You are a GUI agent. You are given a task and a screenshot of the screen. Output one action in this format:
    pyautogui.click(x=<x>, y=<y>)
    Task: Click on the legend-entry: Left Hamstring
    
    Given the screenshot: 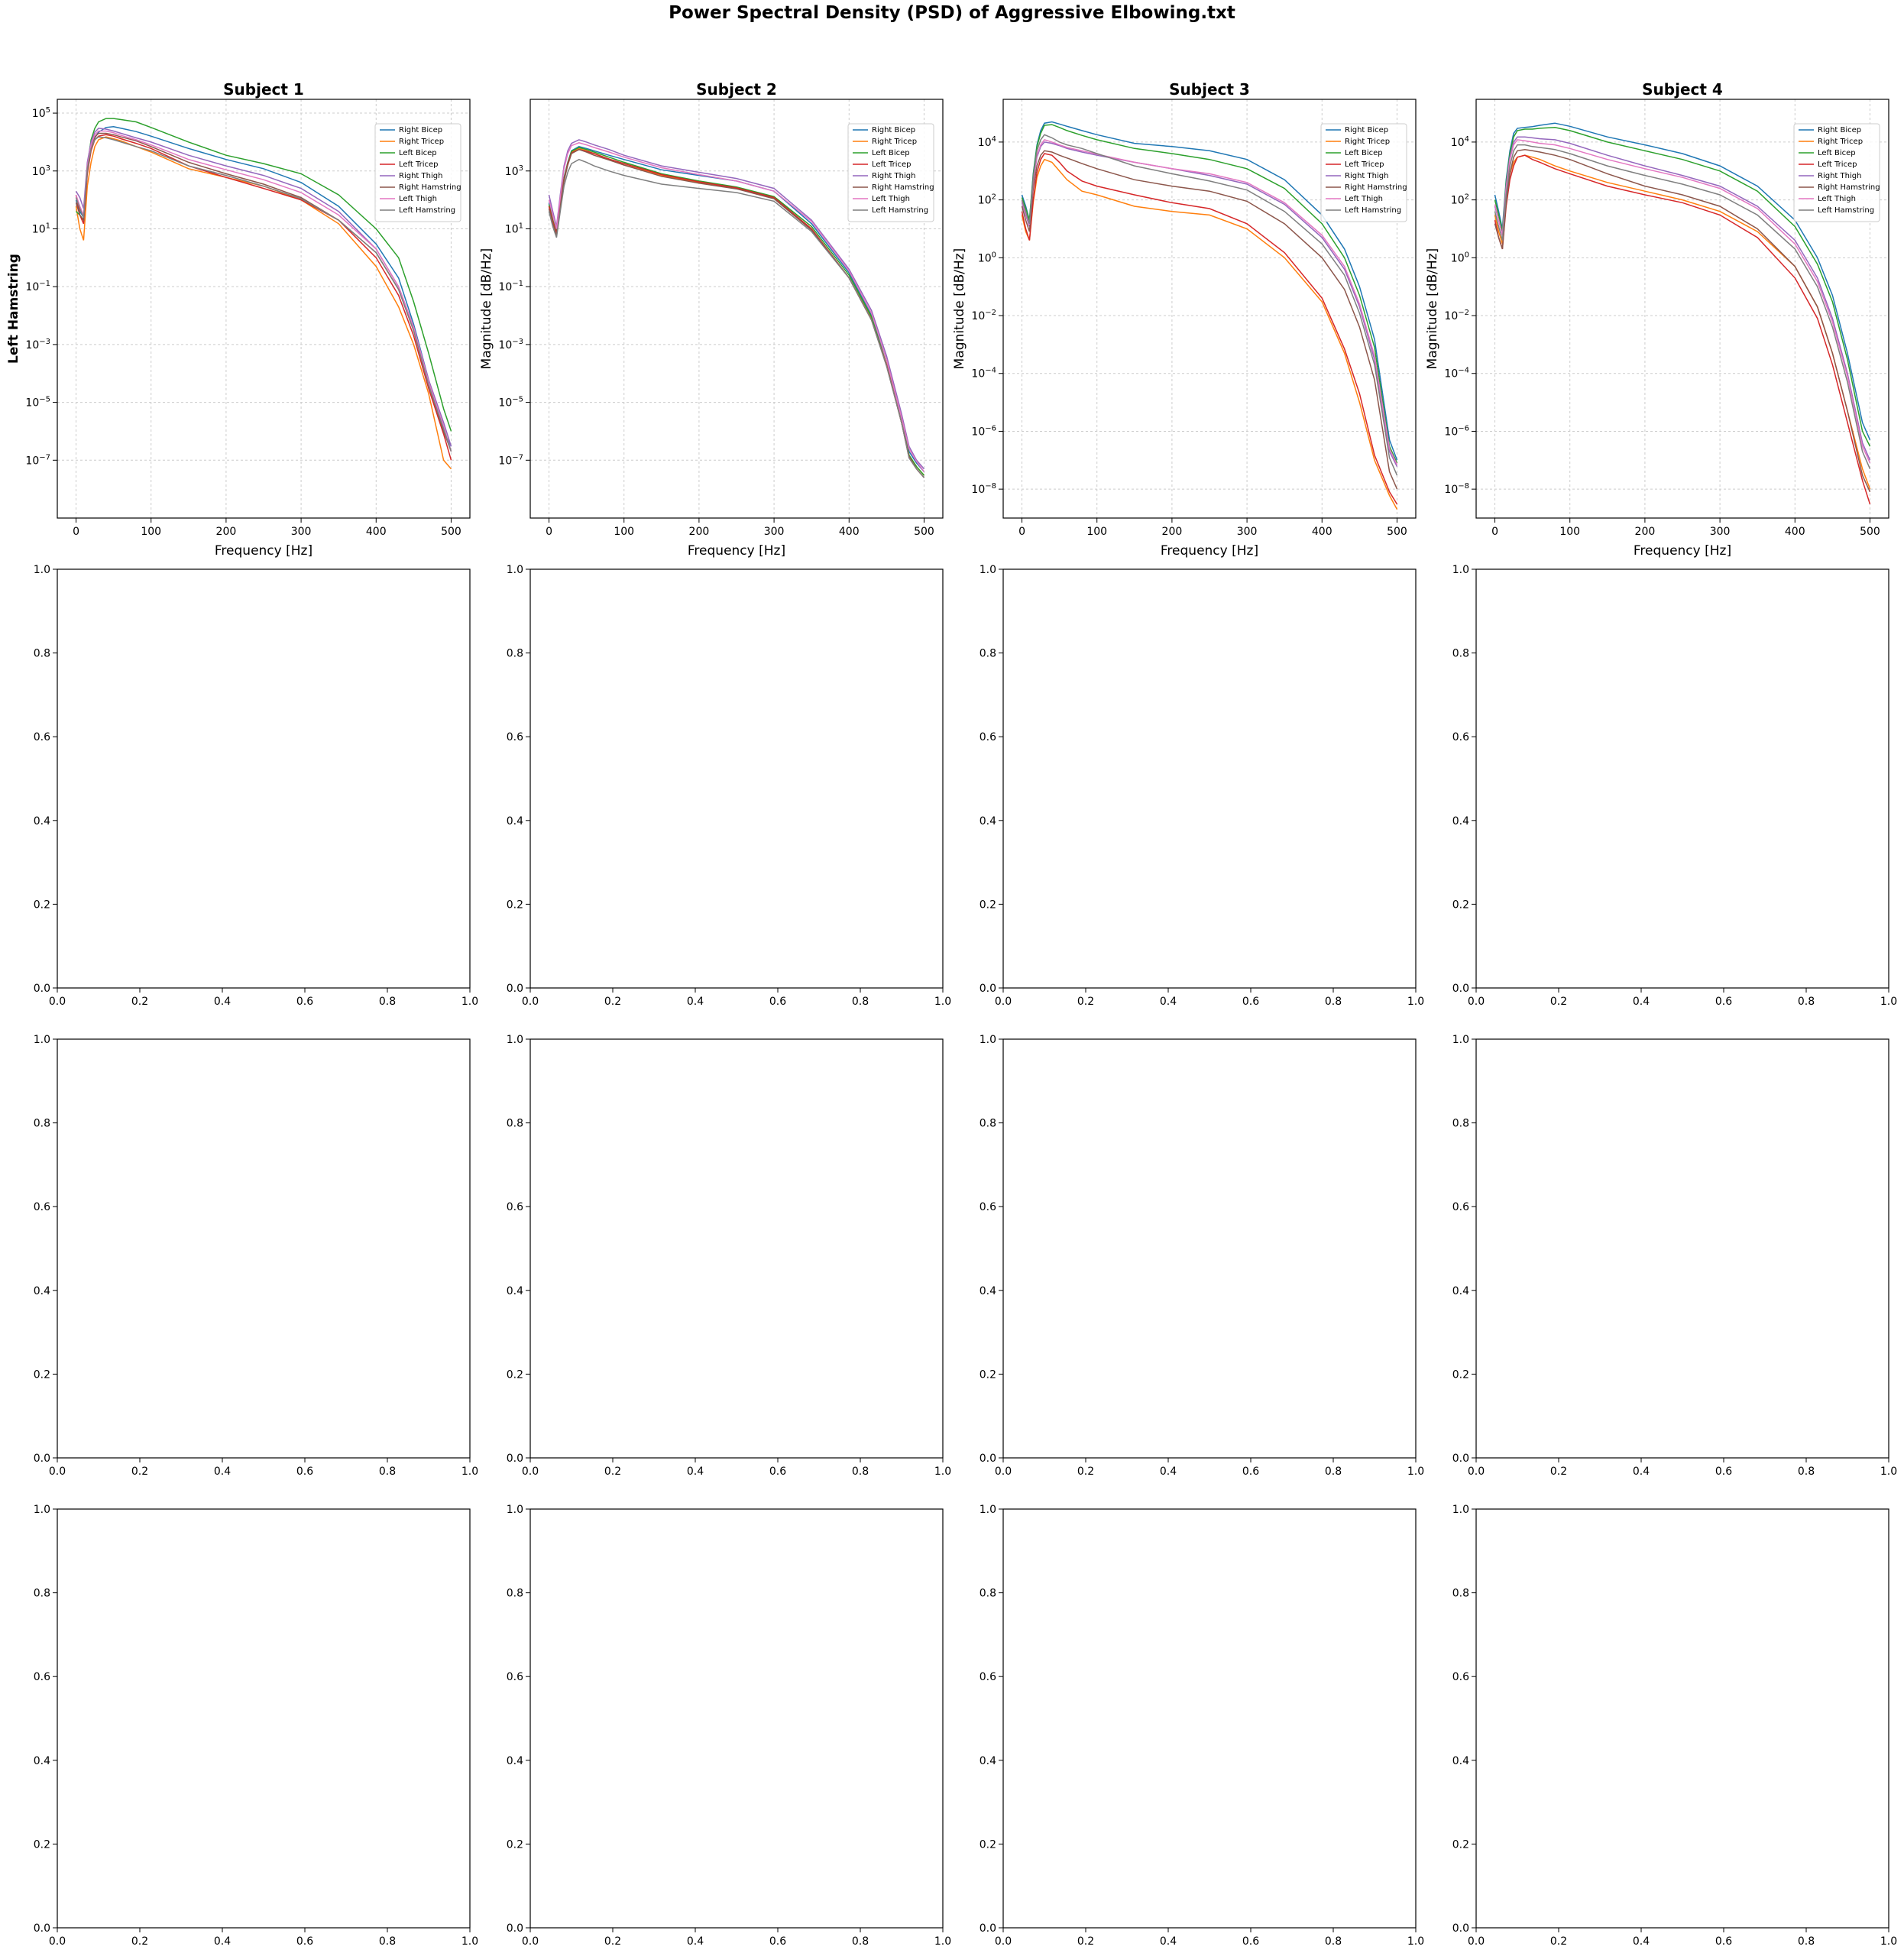 What is the action you would take?
    pyautogui.click(x=1373, y=210)
    